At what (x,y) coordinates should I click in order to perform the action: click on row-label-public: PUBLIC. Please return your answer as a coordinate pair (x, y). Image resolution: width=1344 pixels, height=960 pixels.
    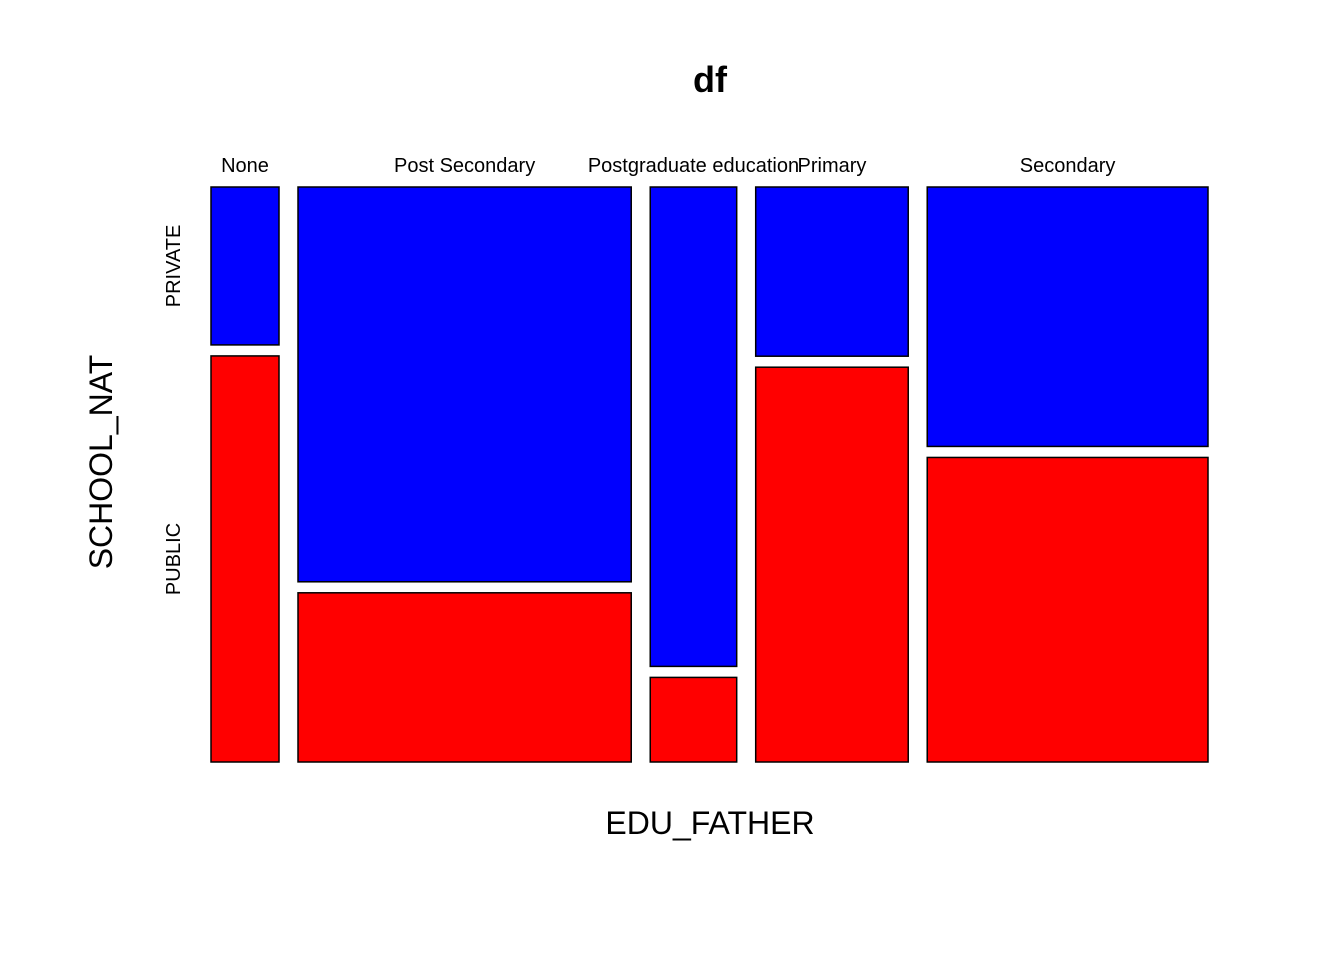
    Looking at the image, I should click on (174, 559).